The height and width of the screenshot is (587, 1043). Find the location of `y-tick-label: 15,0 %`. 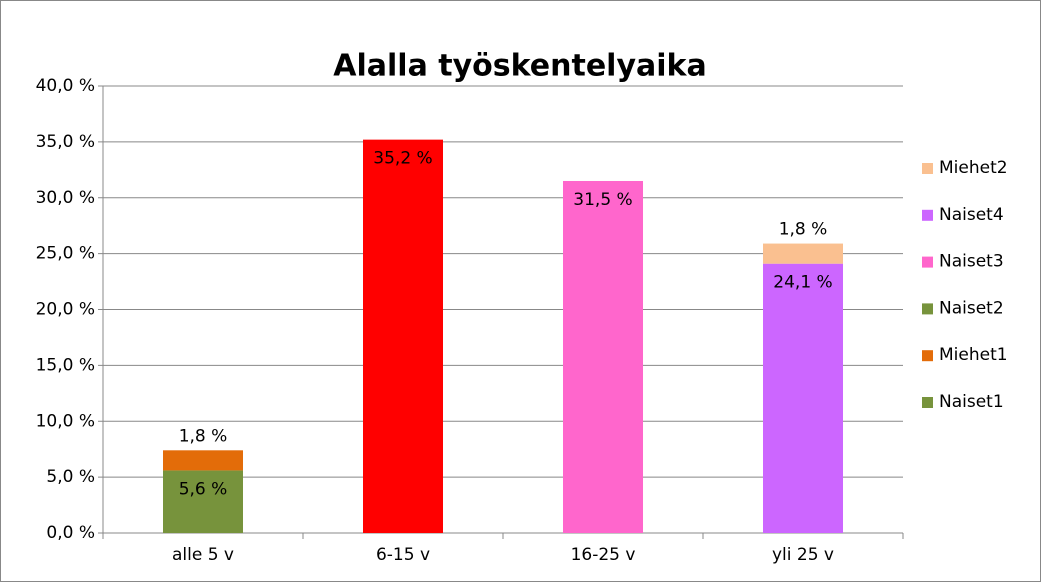

y-tick-label: 15,0 % is located at coordinates (65, 365).